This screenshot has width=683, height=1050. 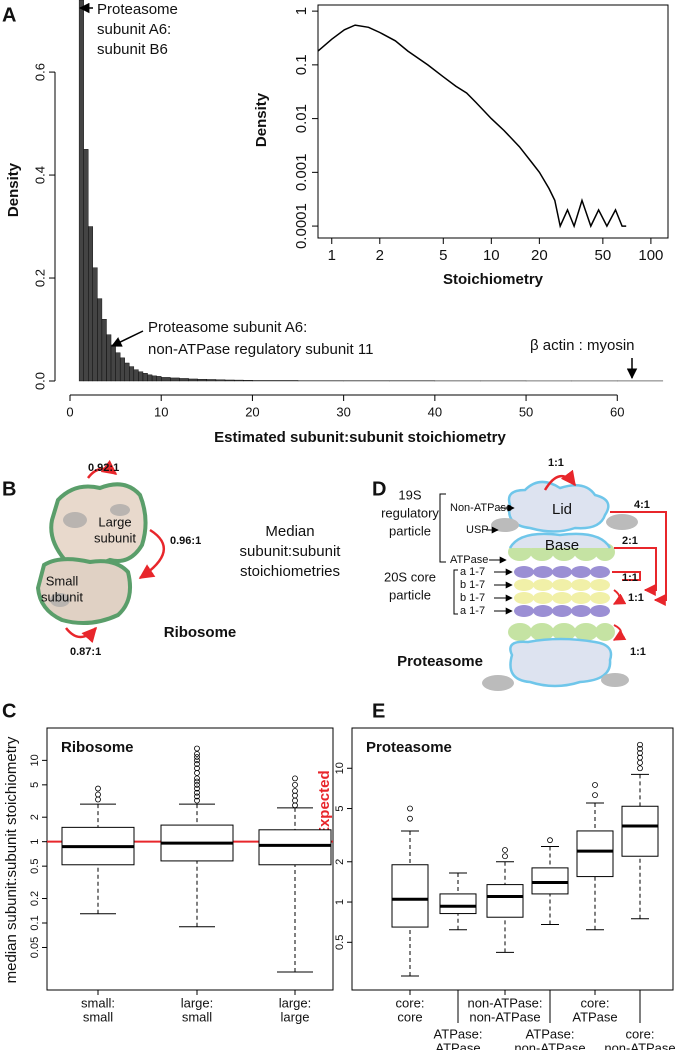 What do you see at coordinates (435, 411) in the screenshot?
I see `x-tick-label: 40` at bounding box center [435, 411].